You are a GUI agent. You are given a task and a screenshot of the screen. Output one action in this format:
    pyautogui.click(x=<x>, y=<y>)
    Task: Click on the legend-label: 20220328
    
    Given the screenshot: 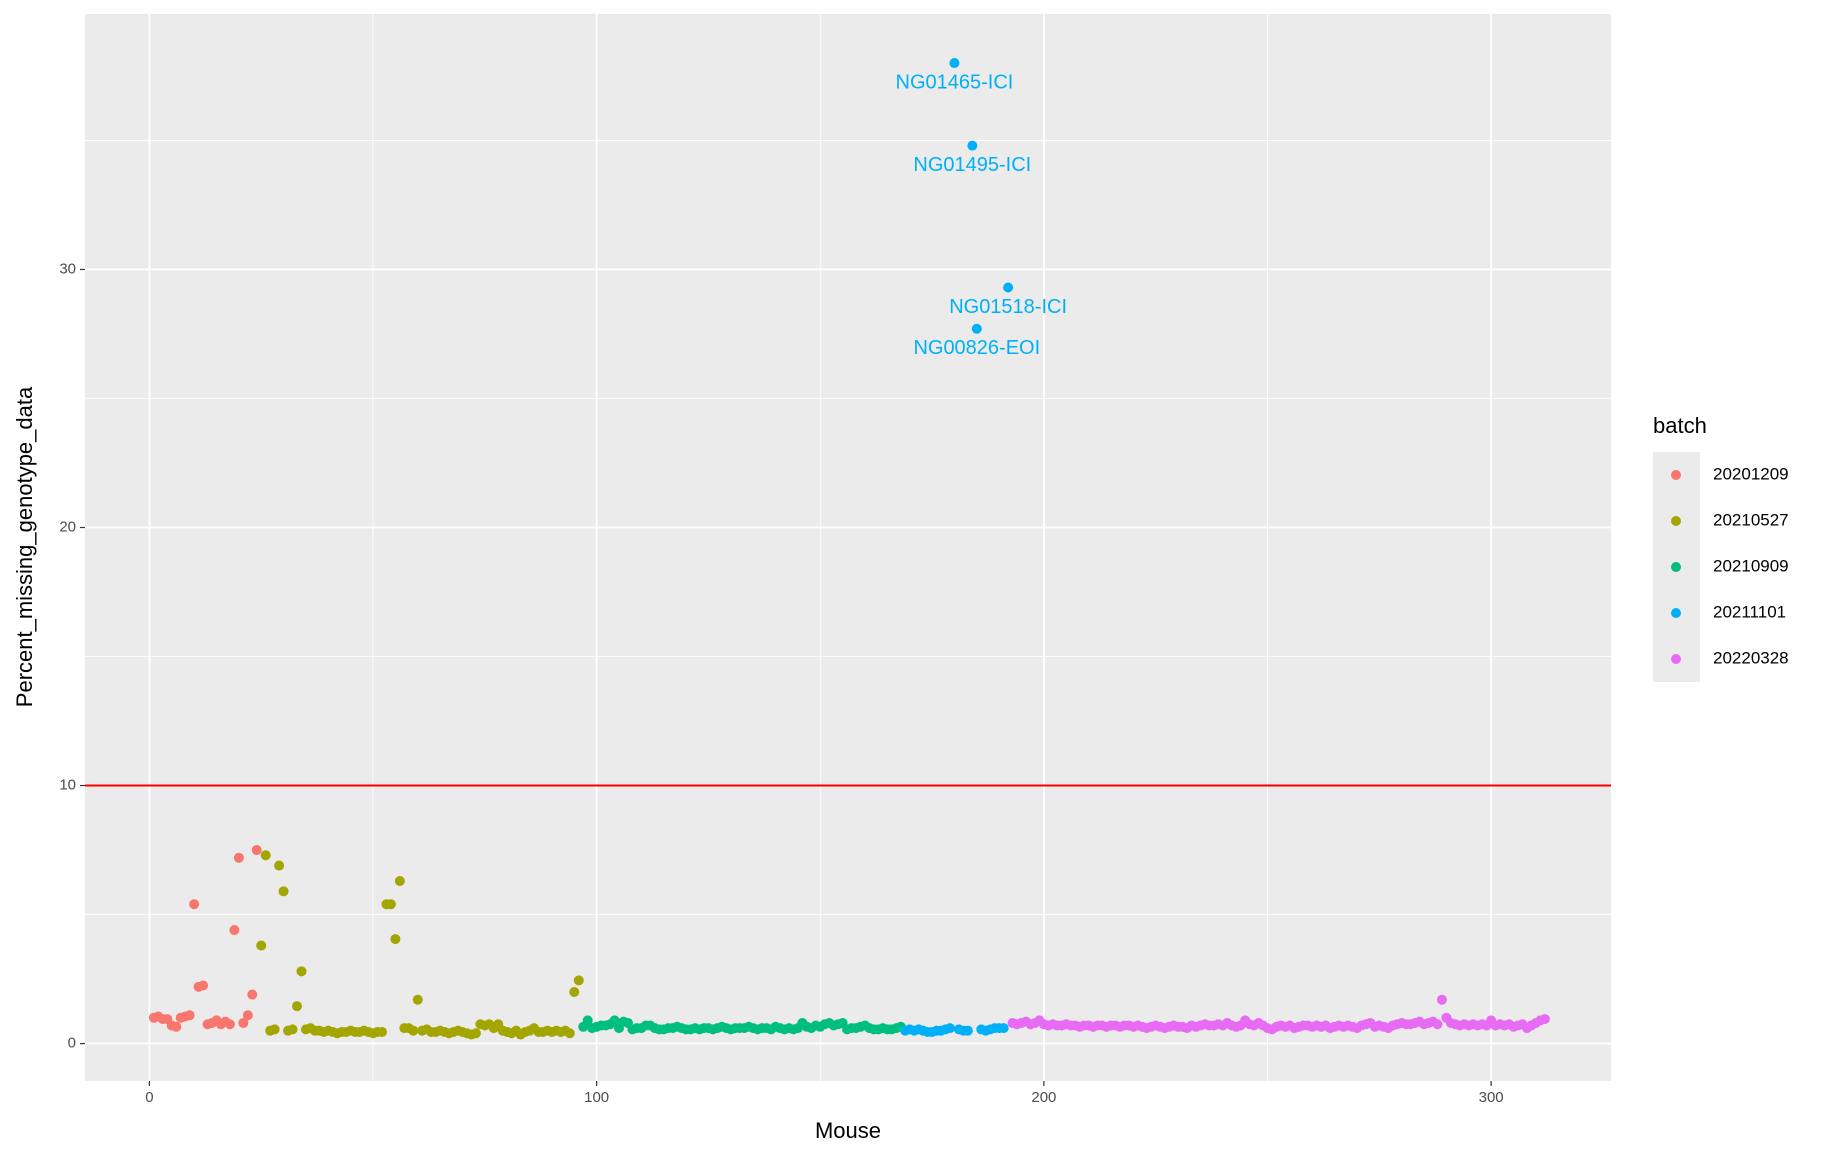 What is the action you would take?
    pyautogui.click(x=1751, y=657)
    